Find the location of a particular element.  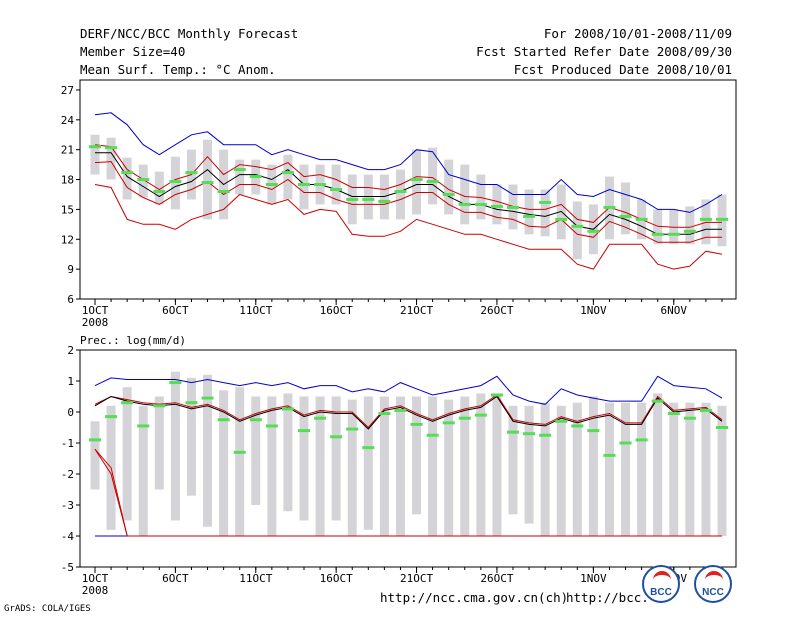

temp-xtick-label: 1OCT is located at coordinates (95, 310).